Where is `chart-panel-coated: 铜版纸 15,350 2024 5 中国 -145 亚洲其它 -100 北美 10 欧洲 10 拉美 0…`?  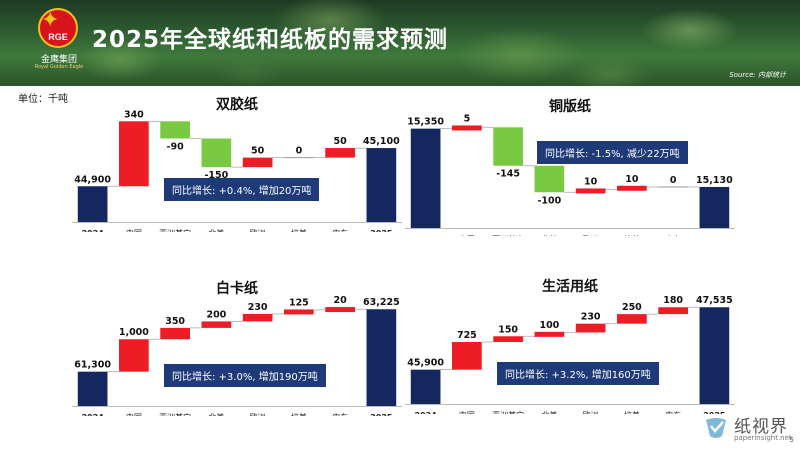
chart-panel-coated: 铜版纸 15,350 2024 5 中国 -145 亚洲其它 -100 北美 10 欧洲 10 拉美 0… is located at coordinates (570, 166).